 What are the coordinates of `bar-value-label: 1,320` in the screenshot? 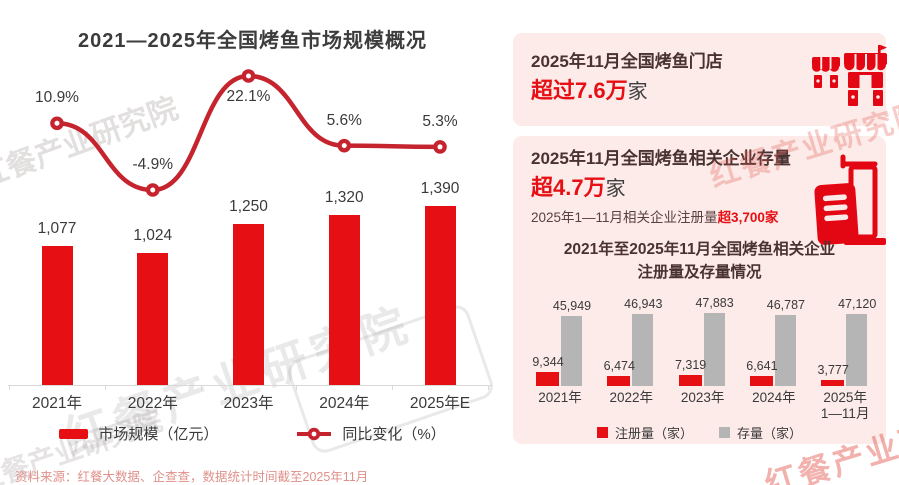 It's located at (344, 197).